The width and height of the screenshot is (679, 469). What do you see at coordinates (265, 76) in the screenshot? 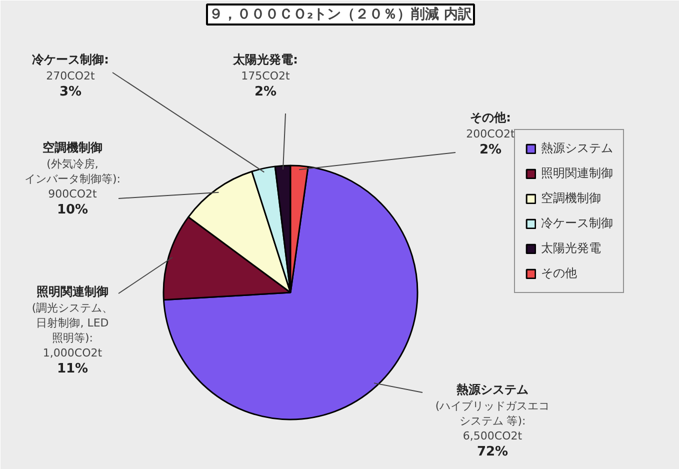
I see `data-label: 太陽光発電: 175CO2t 2%` at bounding box center [265, 76].